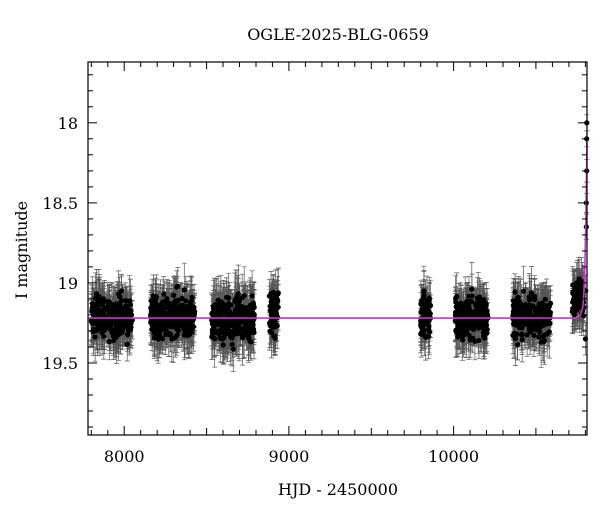 The width and height of the screenshot is (600, 512). What do you see at coordinates (338, 34) in the screenshot?
I see `chart-title: OGLE-2025-BLG-0659` at bounding box center [338, 34].